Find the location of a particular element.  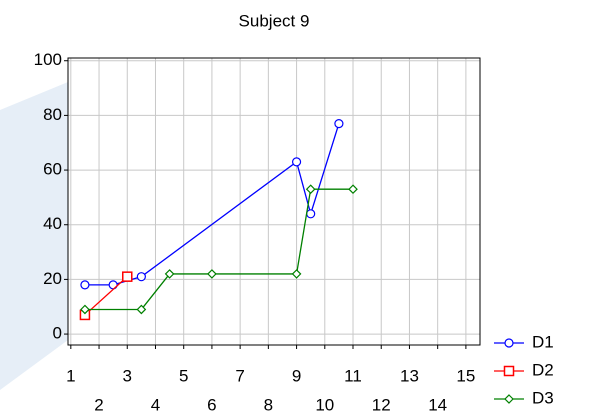

x-tick-label: 10 is located at coordinates (324, 404).